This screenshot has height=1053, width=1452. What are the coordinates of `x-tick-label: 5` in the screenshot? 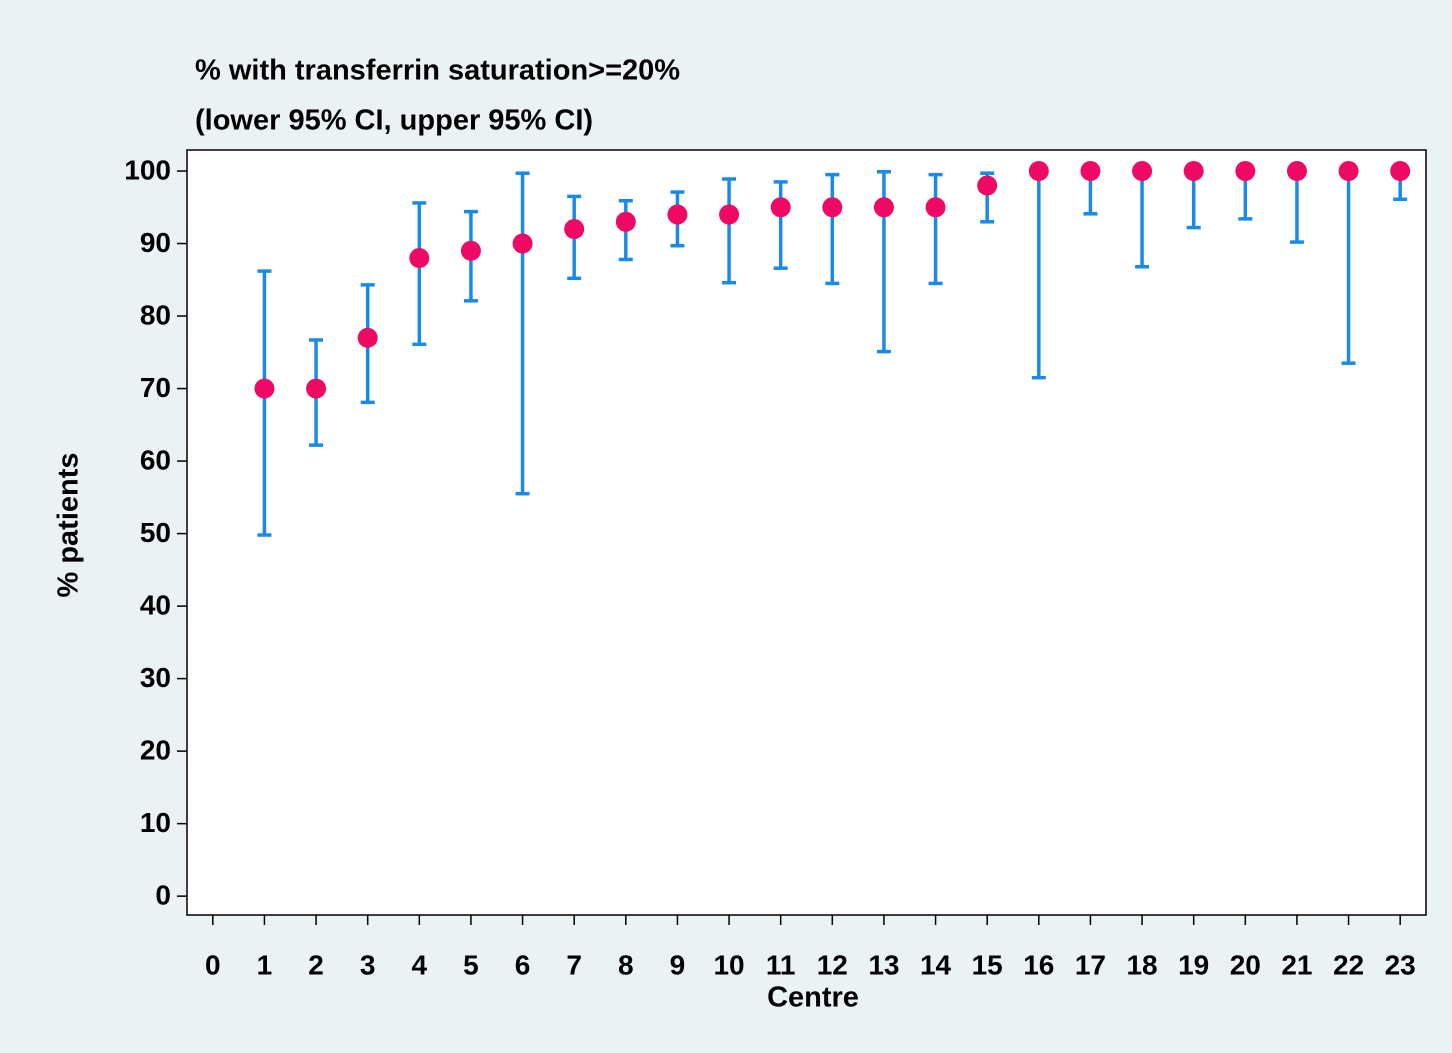 It's located at (471, 964).